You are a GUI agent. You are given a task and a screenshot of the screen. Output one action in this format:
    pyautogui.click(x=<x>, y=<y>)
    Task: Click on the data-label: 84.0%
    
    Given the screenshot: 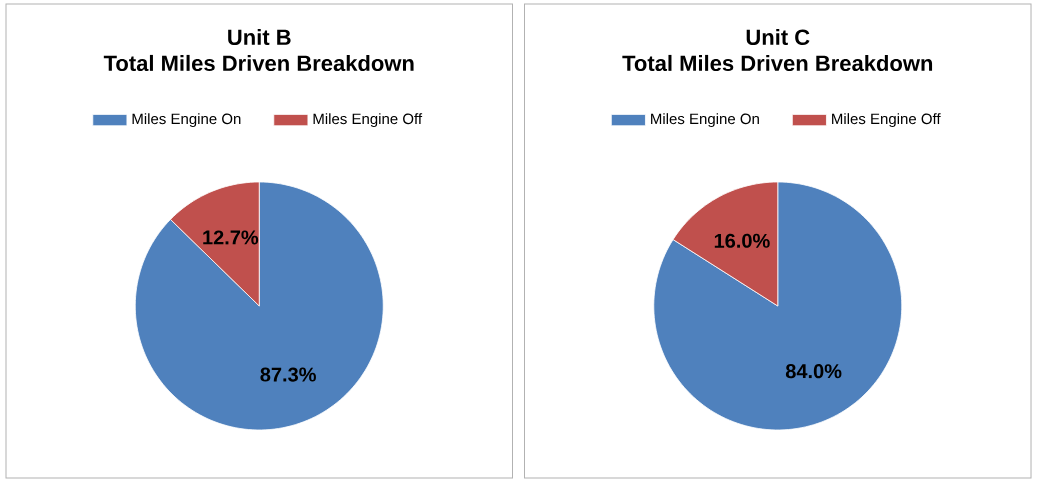 What is the action you would take?
    pyautogui.click(x=813, y=371)
    